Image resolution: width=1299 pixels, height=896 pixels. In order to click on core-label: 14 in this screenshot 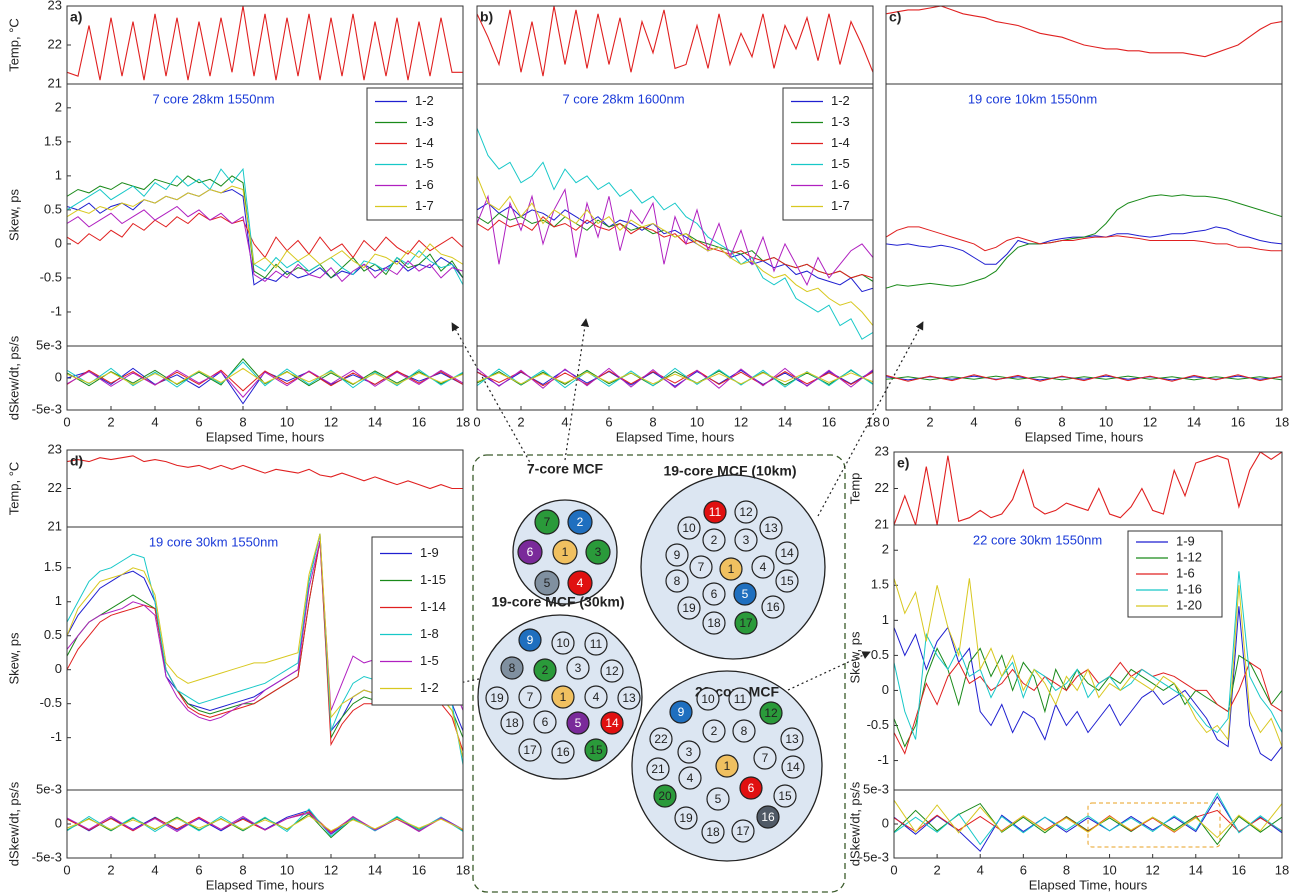, I will do `click(793, 767)`.